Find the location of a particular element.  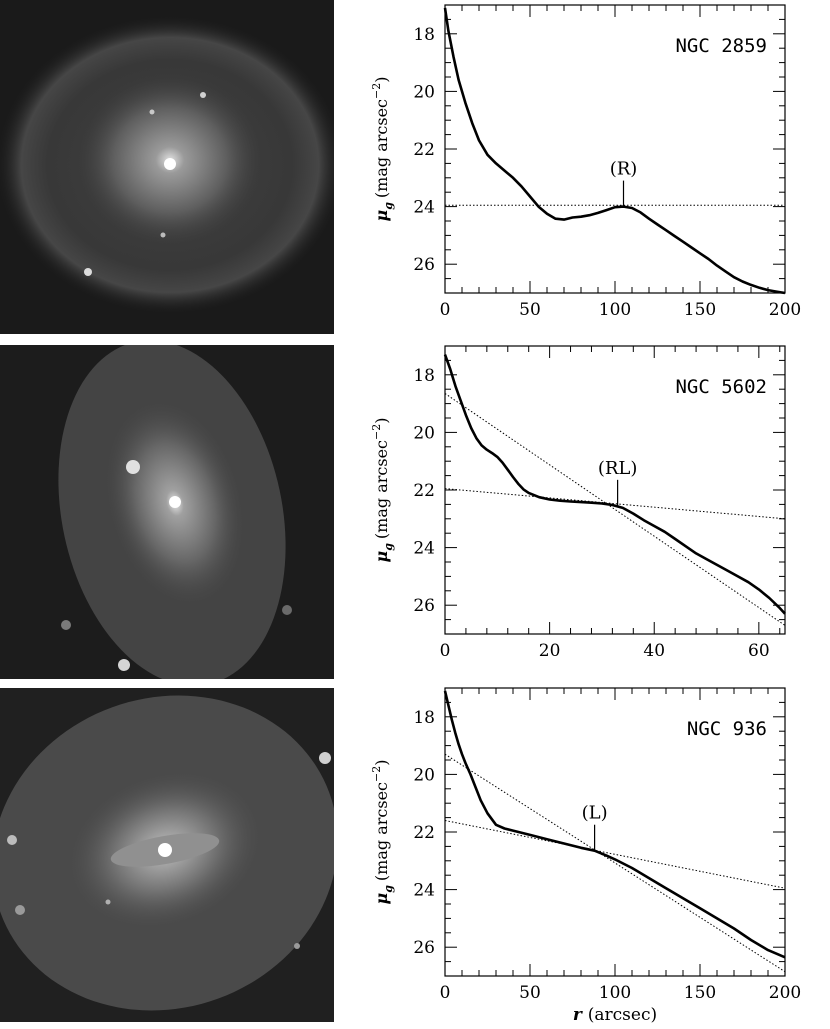

x-tick-label: 40 is located at coordinates (654, 651).